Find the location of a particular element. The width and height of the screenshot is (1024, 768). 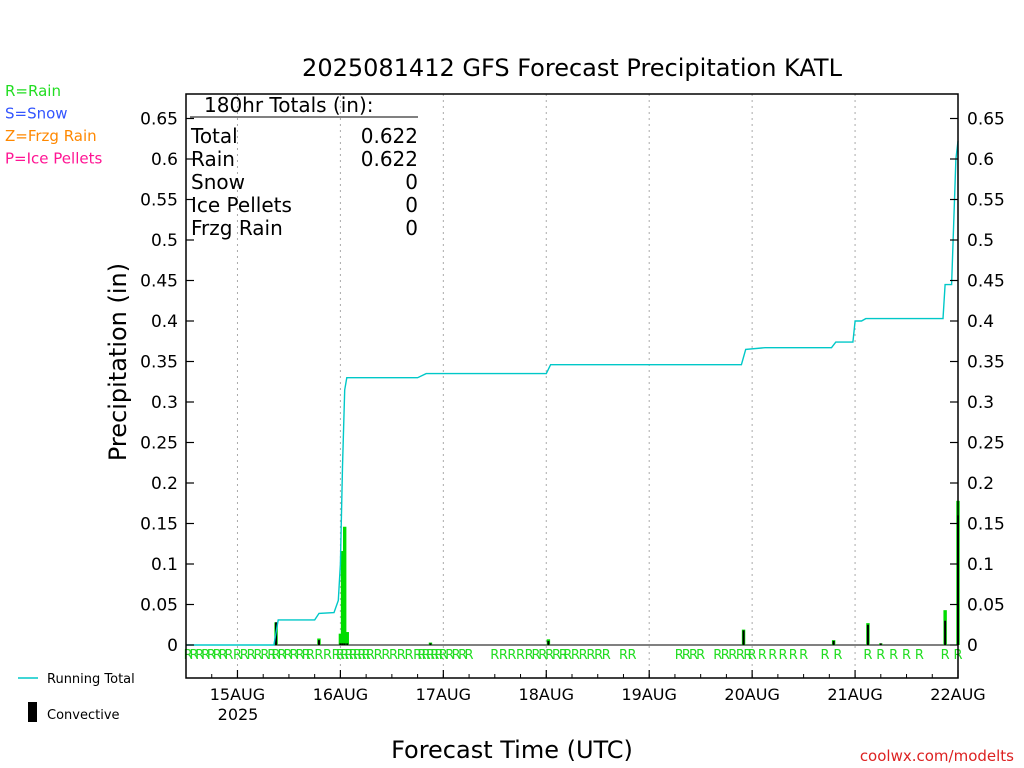

y-tick-label-left: 0.1 is located at coordinates (164, 565).